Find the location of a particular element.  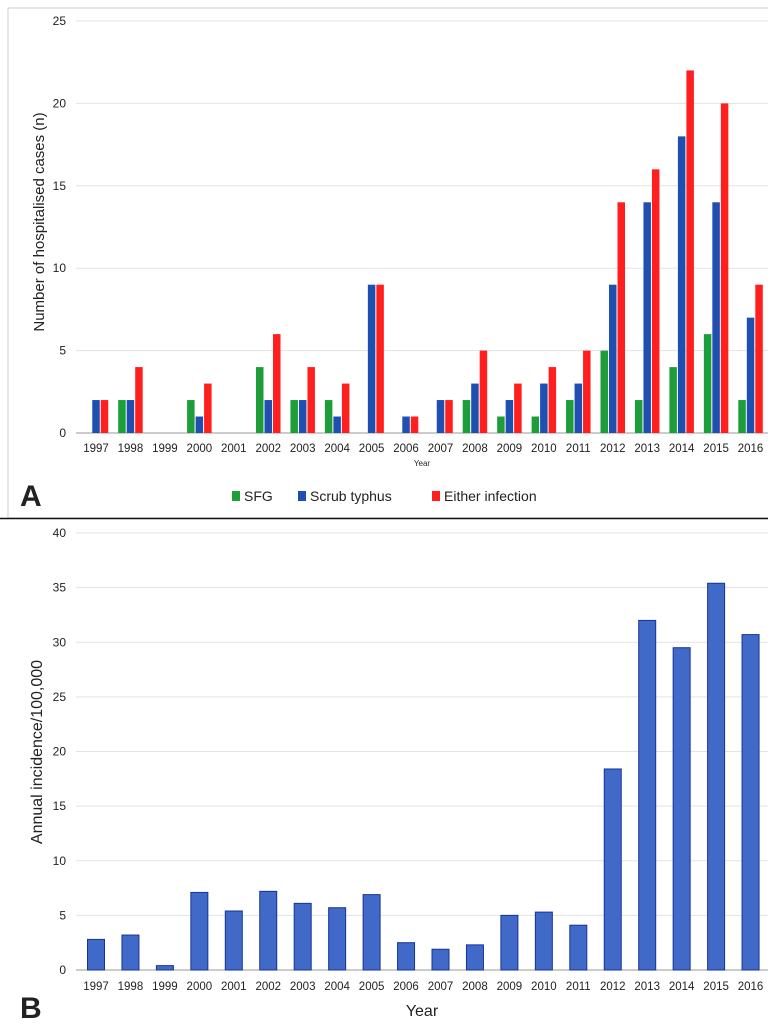

panel-b-x-tick-label: 2010 is located at coordinates (544, 987).